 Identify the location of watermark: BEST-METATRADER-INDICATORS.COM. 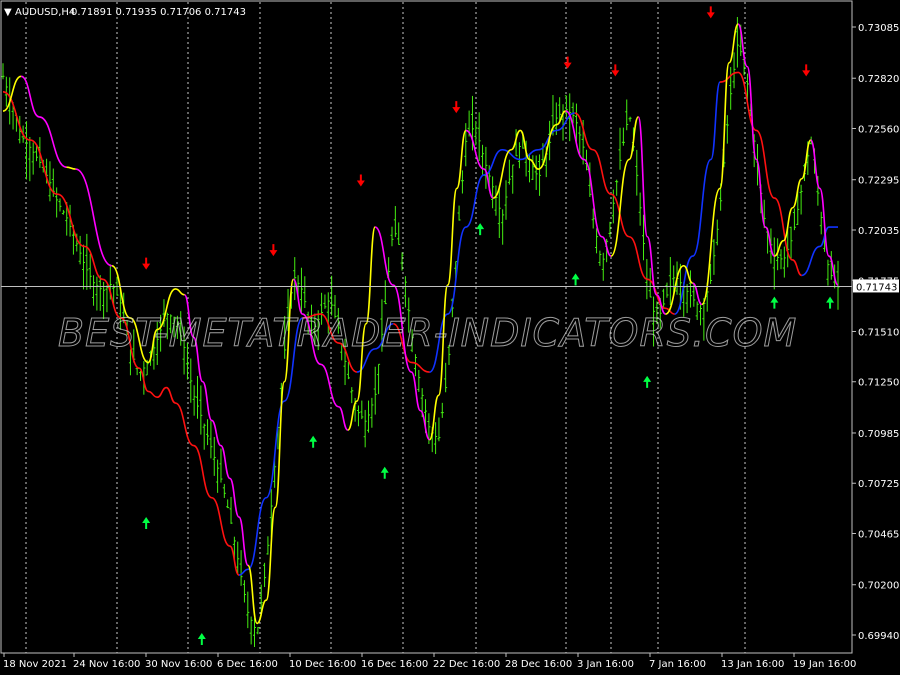
(427, 333).